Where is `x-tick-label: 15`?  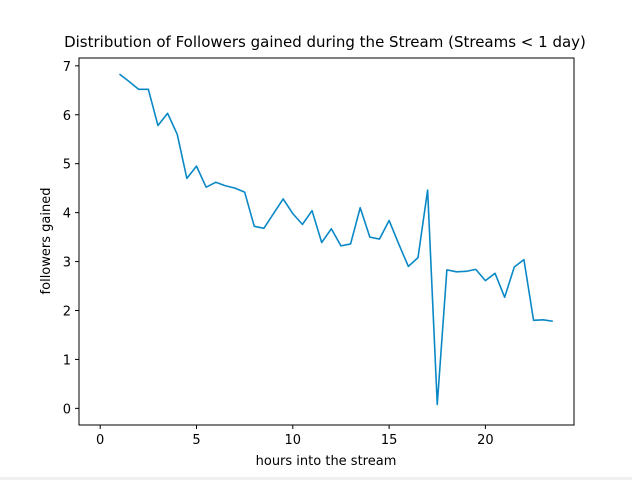
x-tick-label: 15 is located at coordinates (389, 440).